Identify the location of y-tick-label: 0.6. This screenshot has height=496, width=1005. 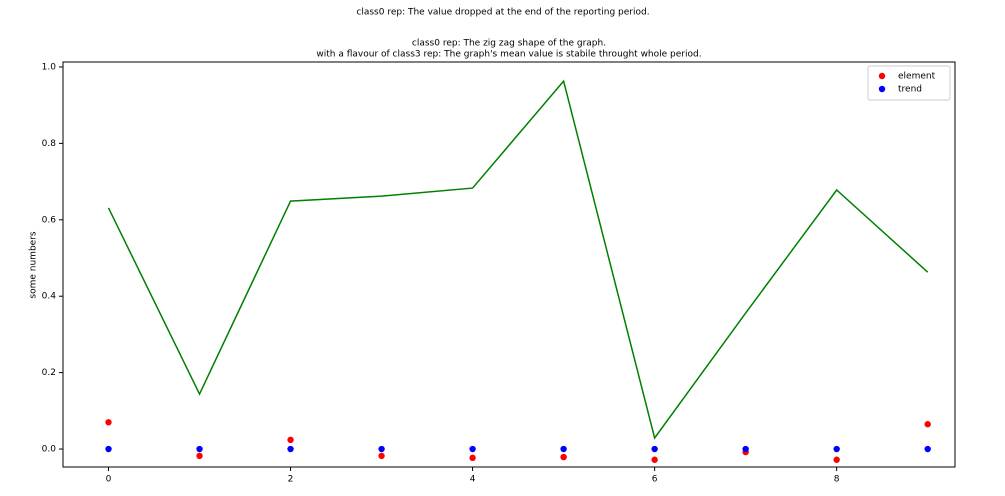
(49, 220).